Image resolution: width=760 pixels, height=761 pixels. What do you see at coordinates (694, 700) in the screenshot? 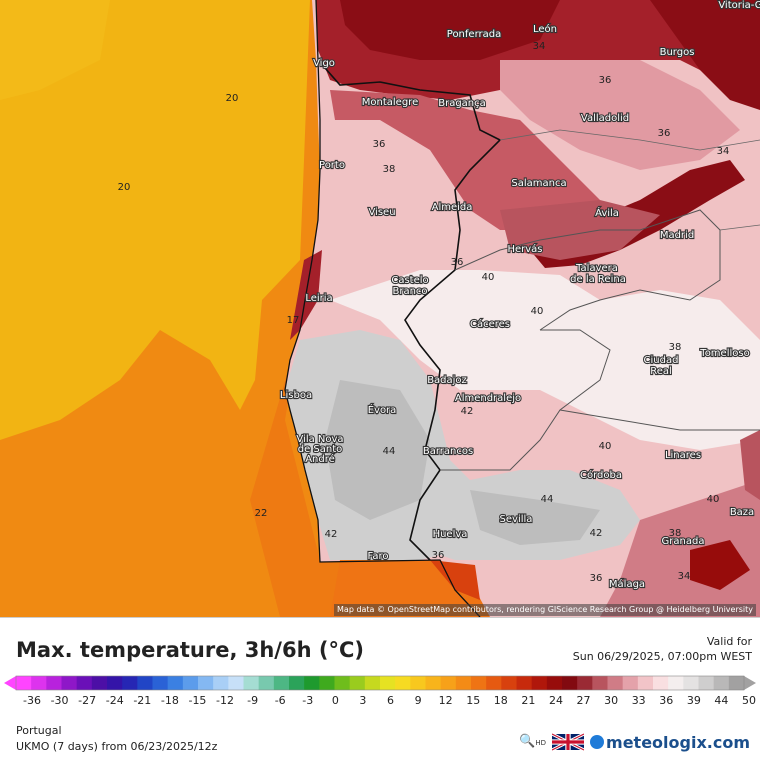
I see `scale-tick-label: 39` at bounding box center [694, 700].